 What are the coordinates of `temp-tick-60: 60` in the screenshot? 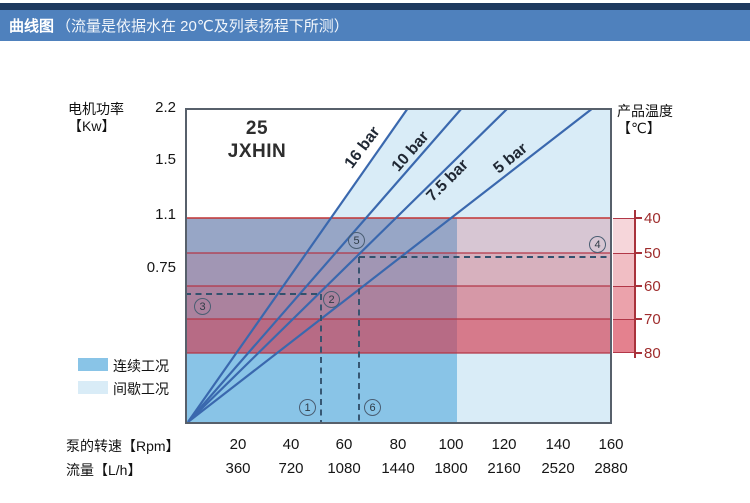 It's located at (652, 286).